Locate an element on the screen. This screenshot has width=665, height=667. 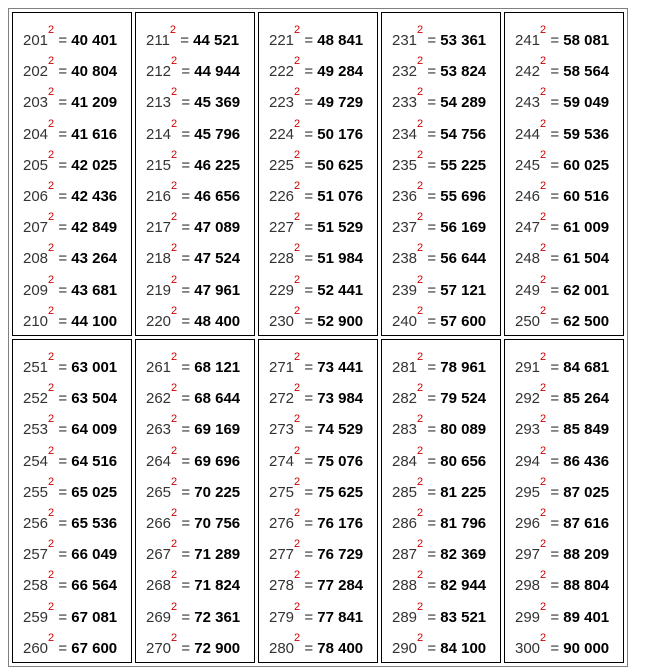
base-number: 264 is located at coordinates (159, 461).